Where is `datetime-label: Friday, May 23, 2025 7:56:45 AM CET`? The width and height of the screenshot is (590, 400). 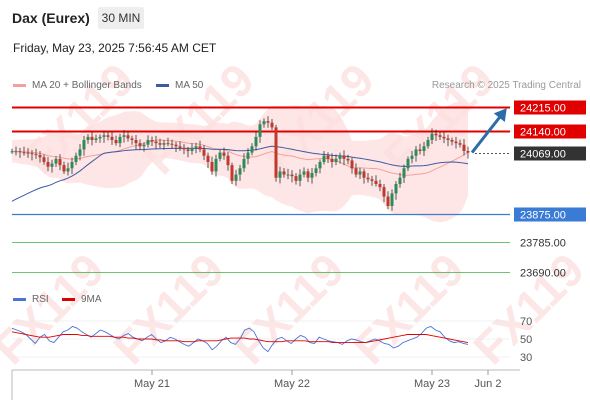 datetime-label: Friday, May 23, 2025 7:56:45 AM CET is located at coordinates (115, 48).